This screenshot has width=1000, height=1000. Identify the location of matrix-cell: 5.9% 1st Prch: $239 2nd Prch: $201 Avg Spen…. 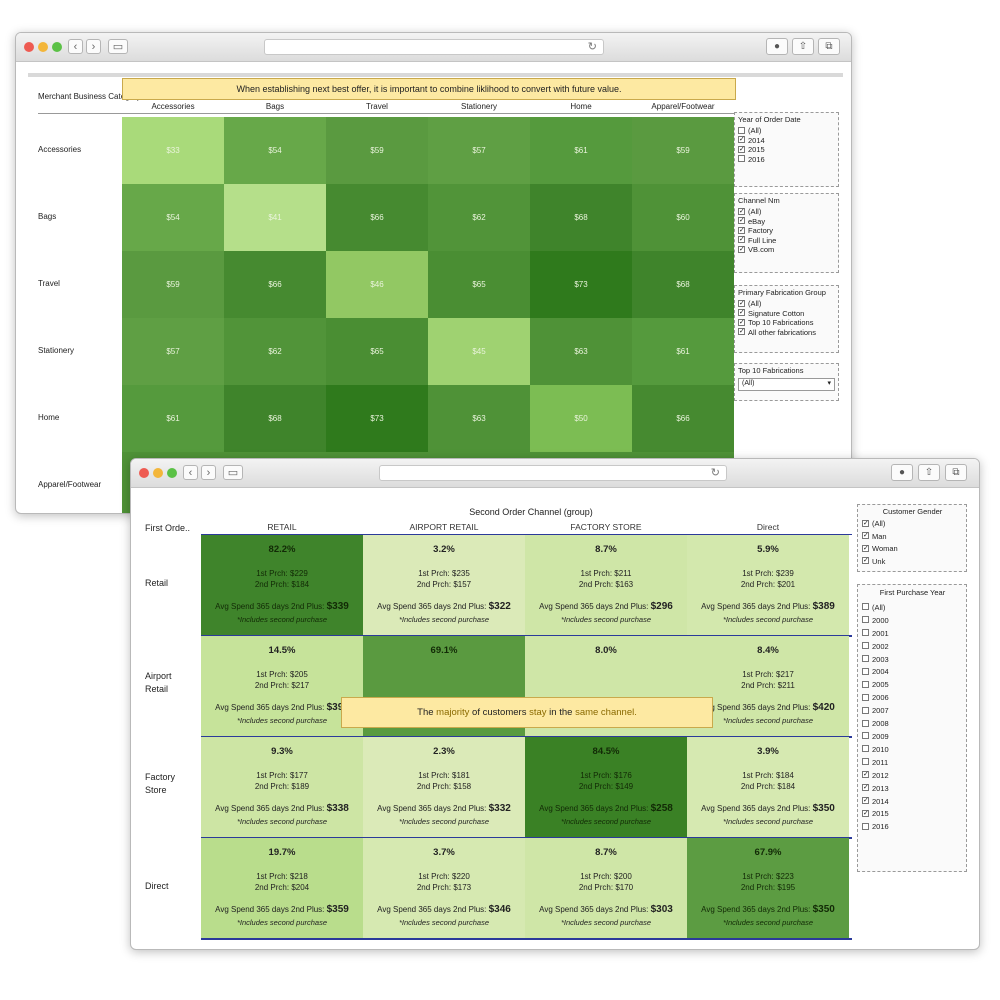
(768, 585).